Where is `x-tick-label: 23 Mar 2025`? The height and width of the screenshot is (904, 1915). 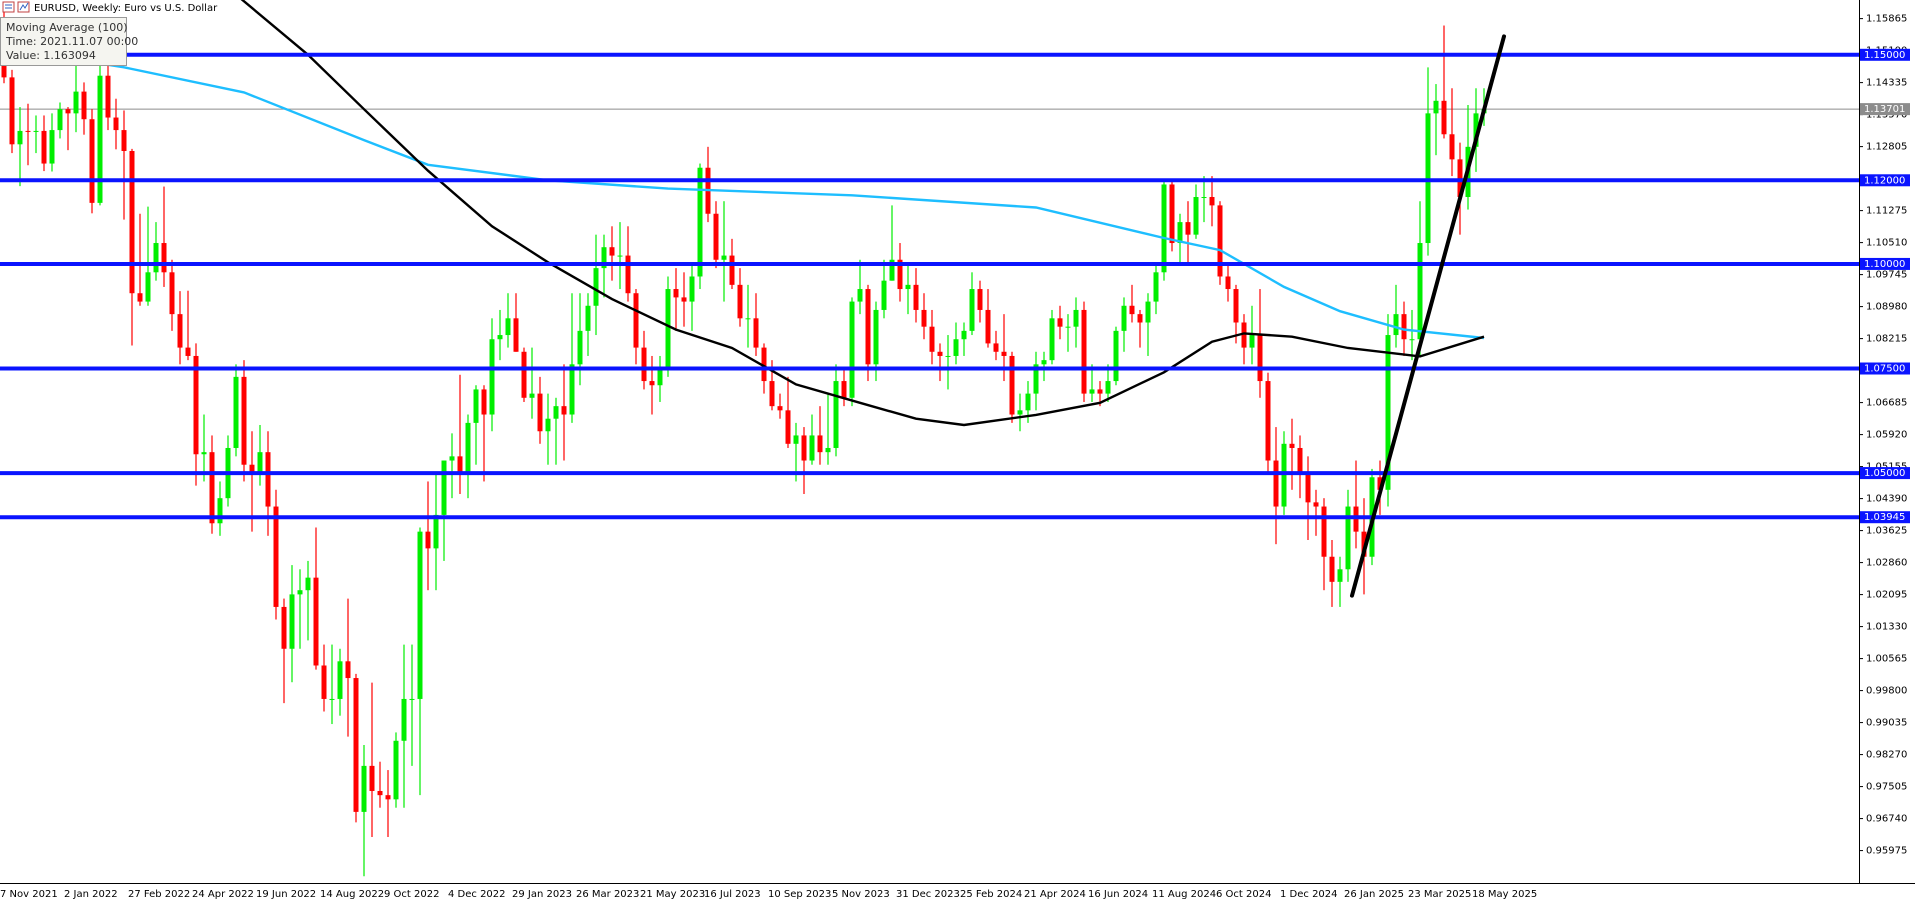
x-tick-label: 23 Mar 2025 is located at coordinates (1439, 894).